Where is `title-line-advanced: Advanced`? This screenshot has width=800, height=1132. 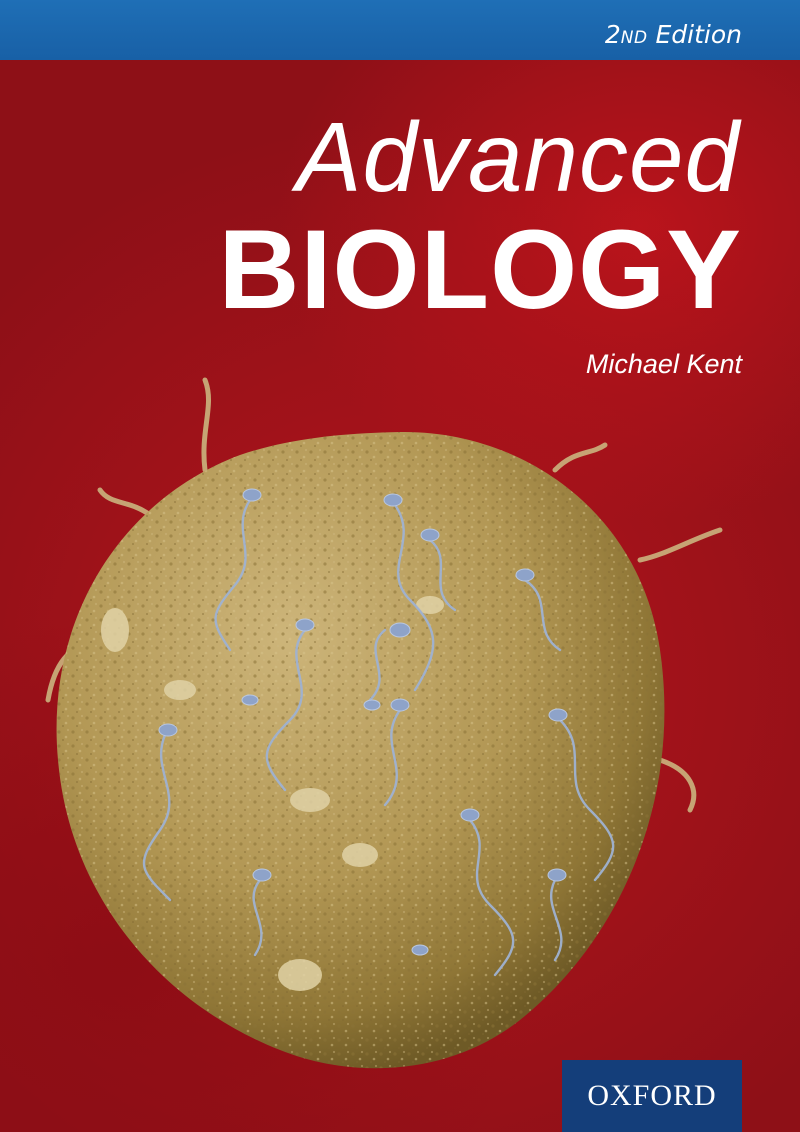 title-line-advanced: Advanced is located at coordinates (518, 157).